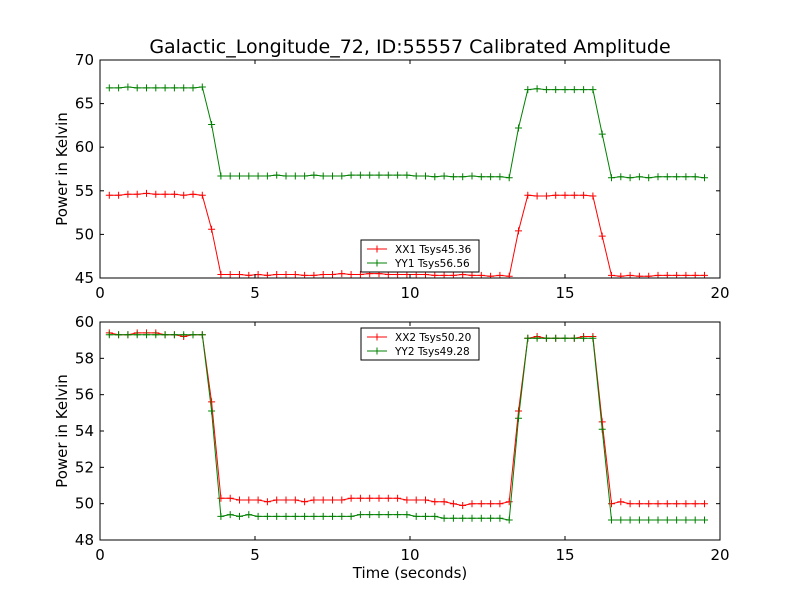 The image size is (800, 600). I want to click on legend-entry: XX1 Tsys45.36, so click(419, 250).